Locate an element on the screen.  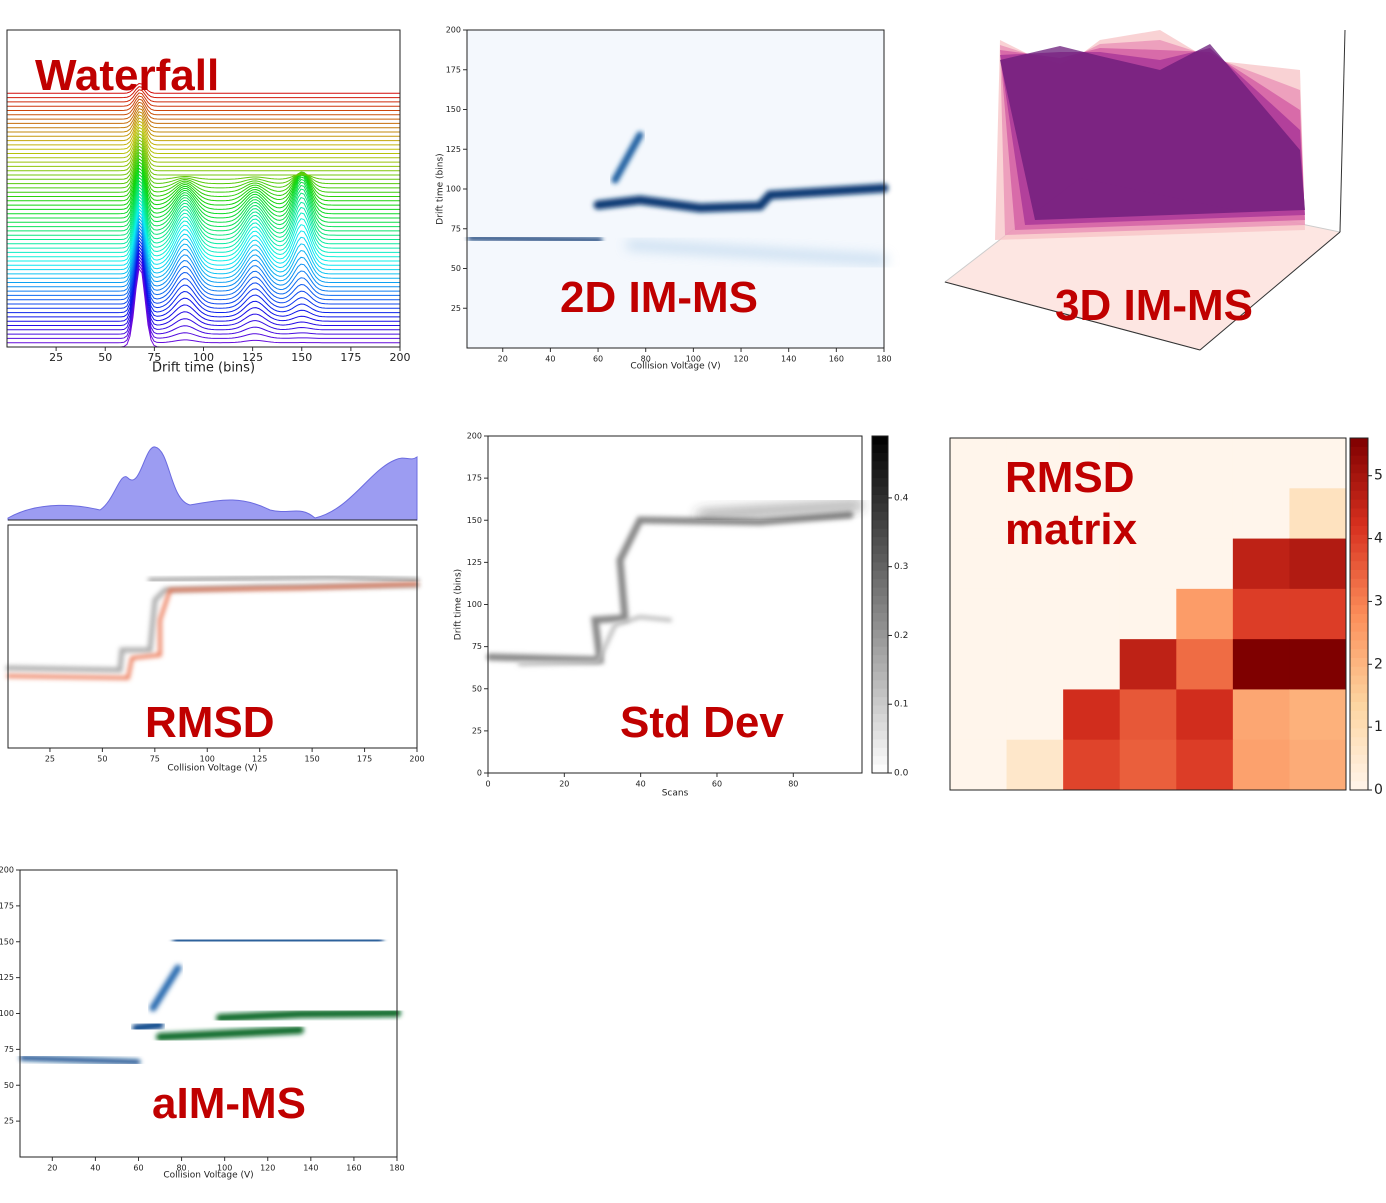
panel-title: RMSD is located at coordinates (210, 722).